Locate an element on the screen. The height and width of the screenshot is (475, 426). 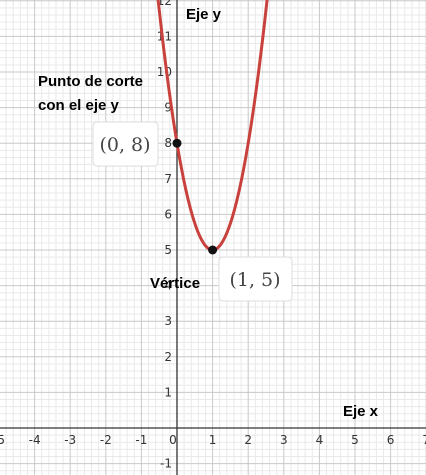
vertex-annotation: Vértice is located at coordinates (175, 283).